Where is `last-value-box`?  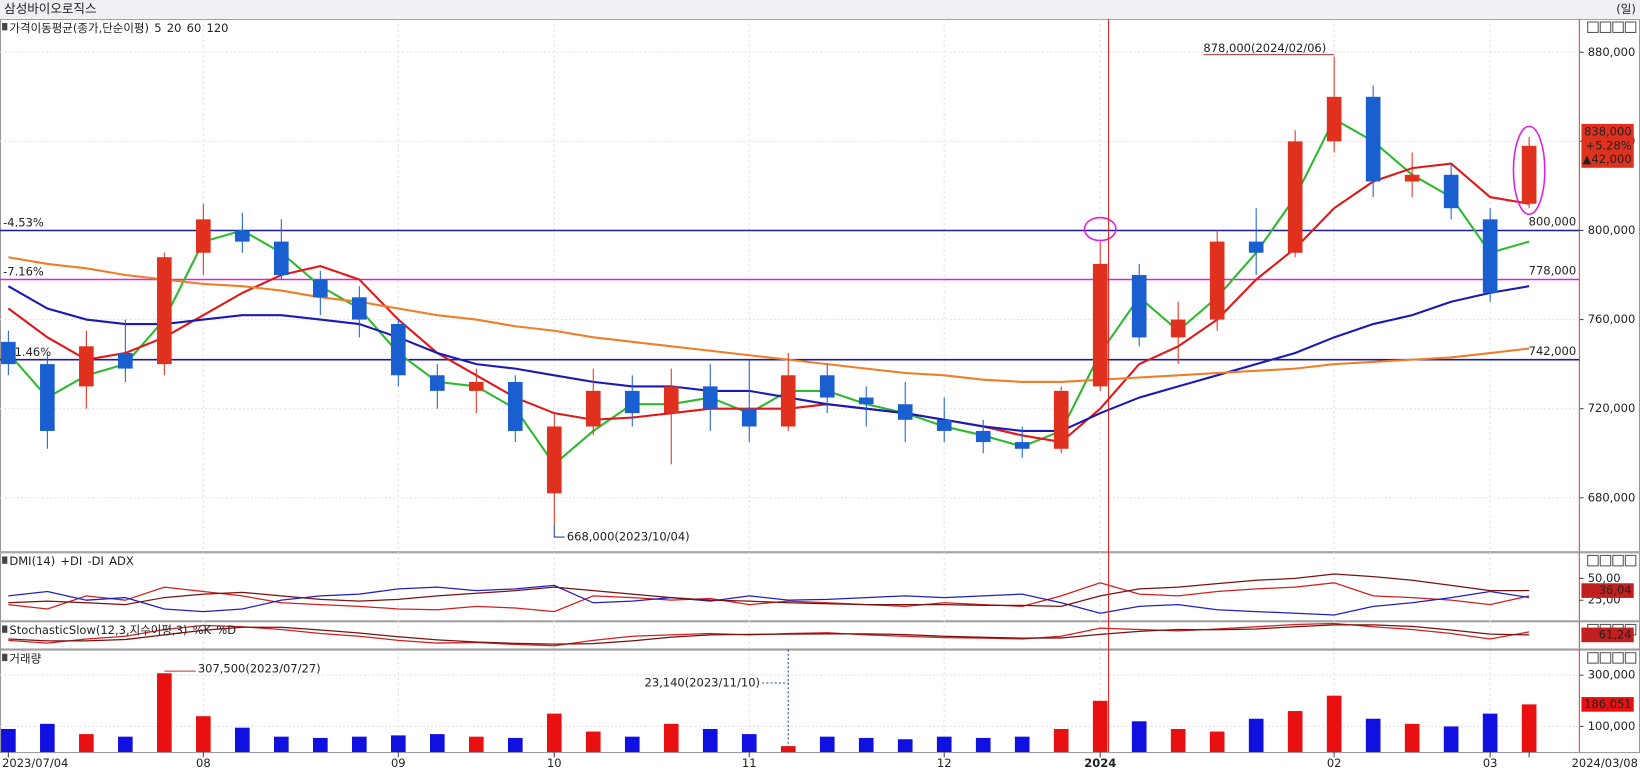
last-value-box is located at coordinates (1607, 635).